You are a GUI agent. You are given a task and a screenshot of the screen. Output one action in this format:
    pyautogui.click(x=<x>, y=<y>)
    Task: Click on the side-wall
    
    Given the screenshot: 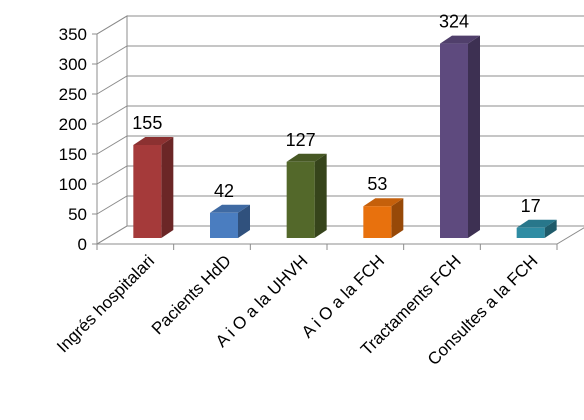 What is the action you would take?
    pyautogui.click(x=112, y=130)
    